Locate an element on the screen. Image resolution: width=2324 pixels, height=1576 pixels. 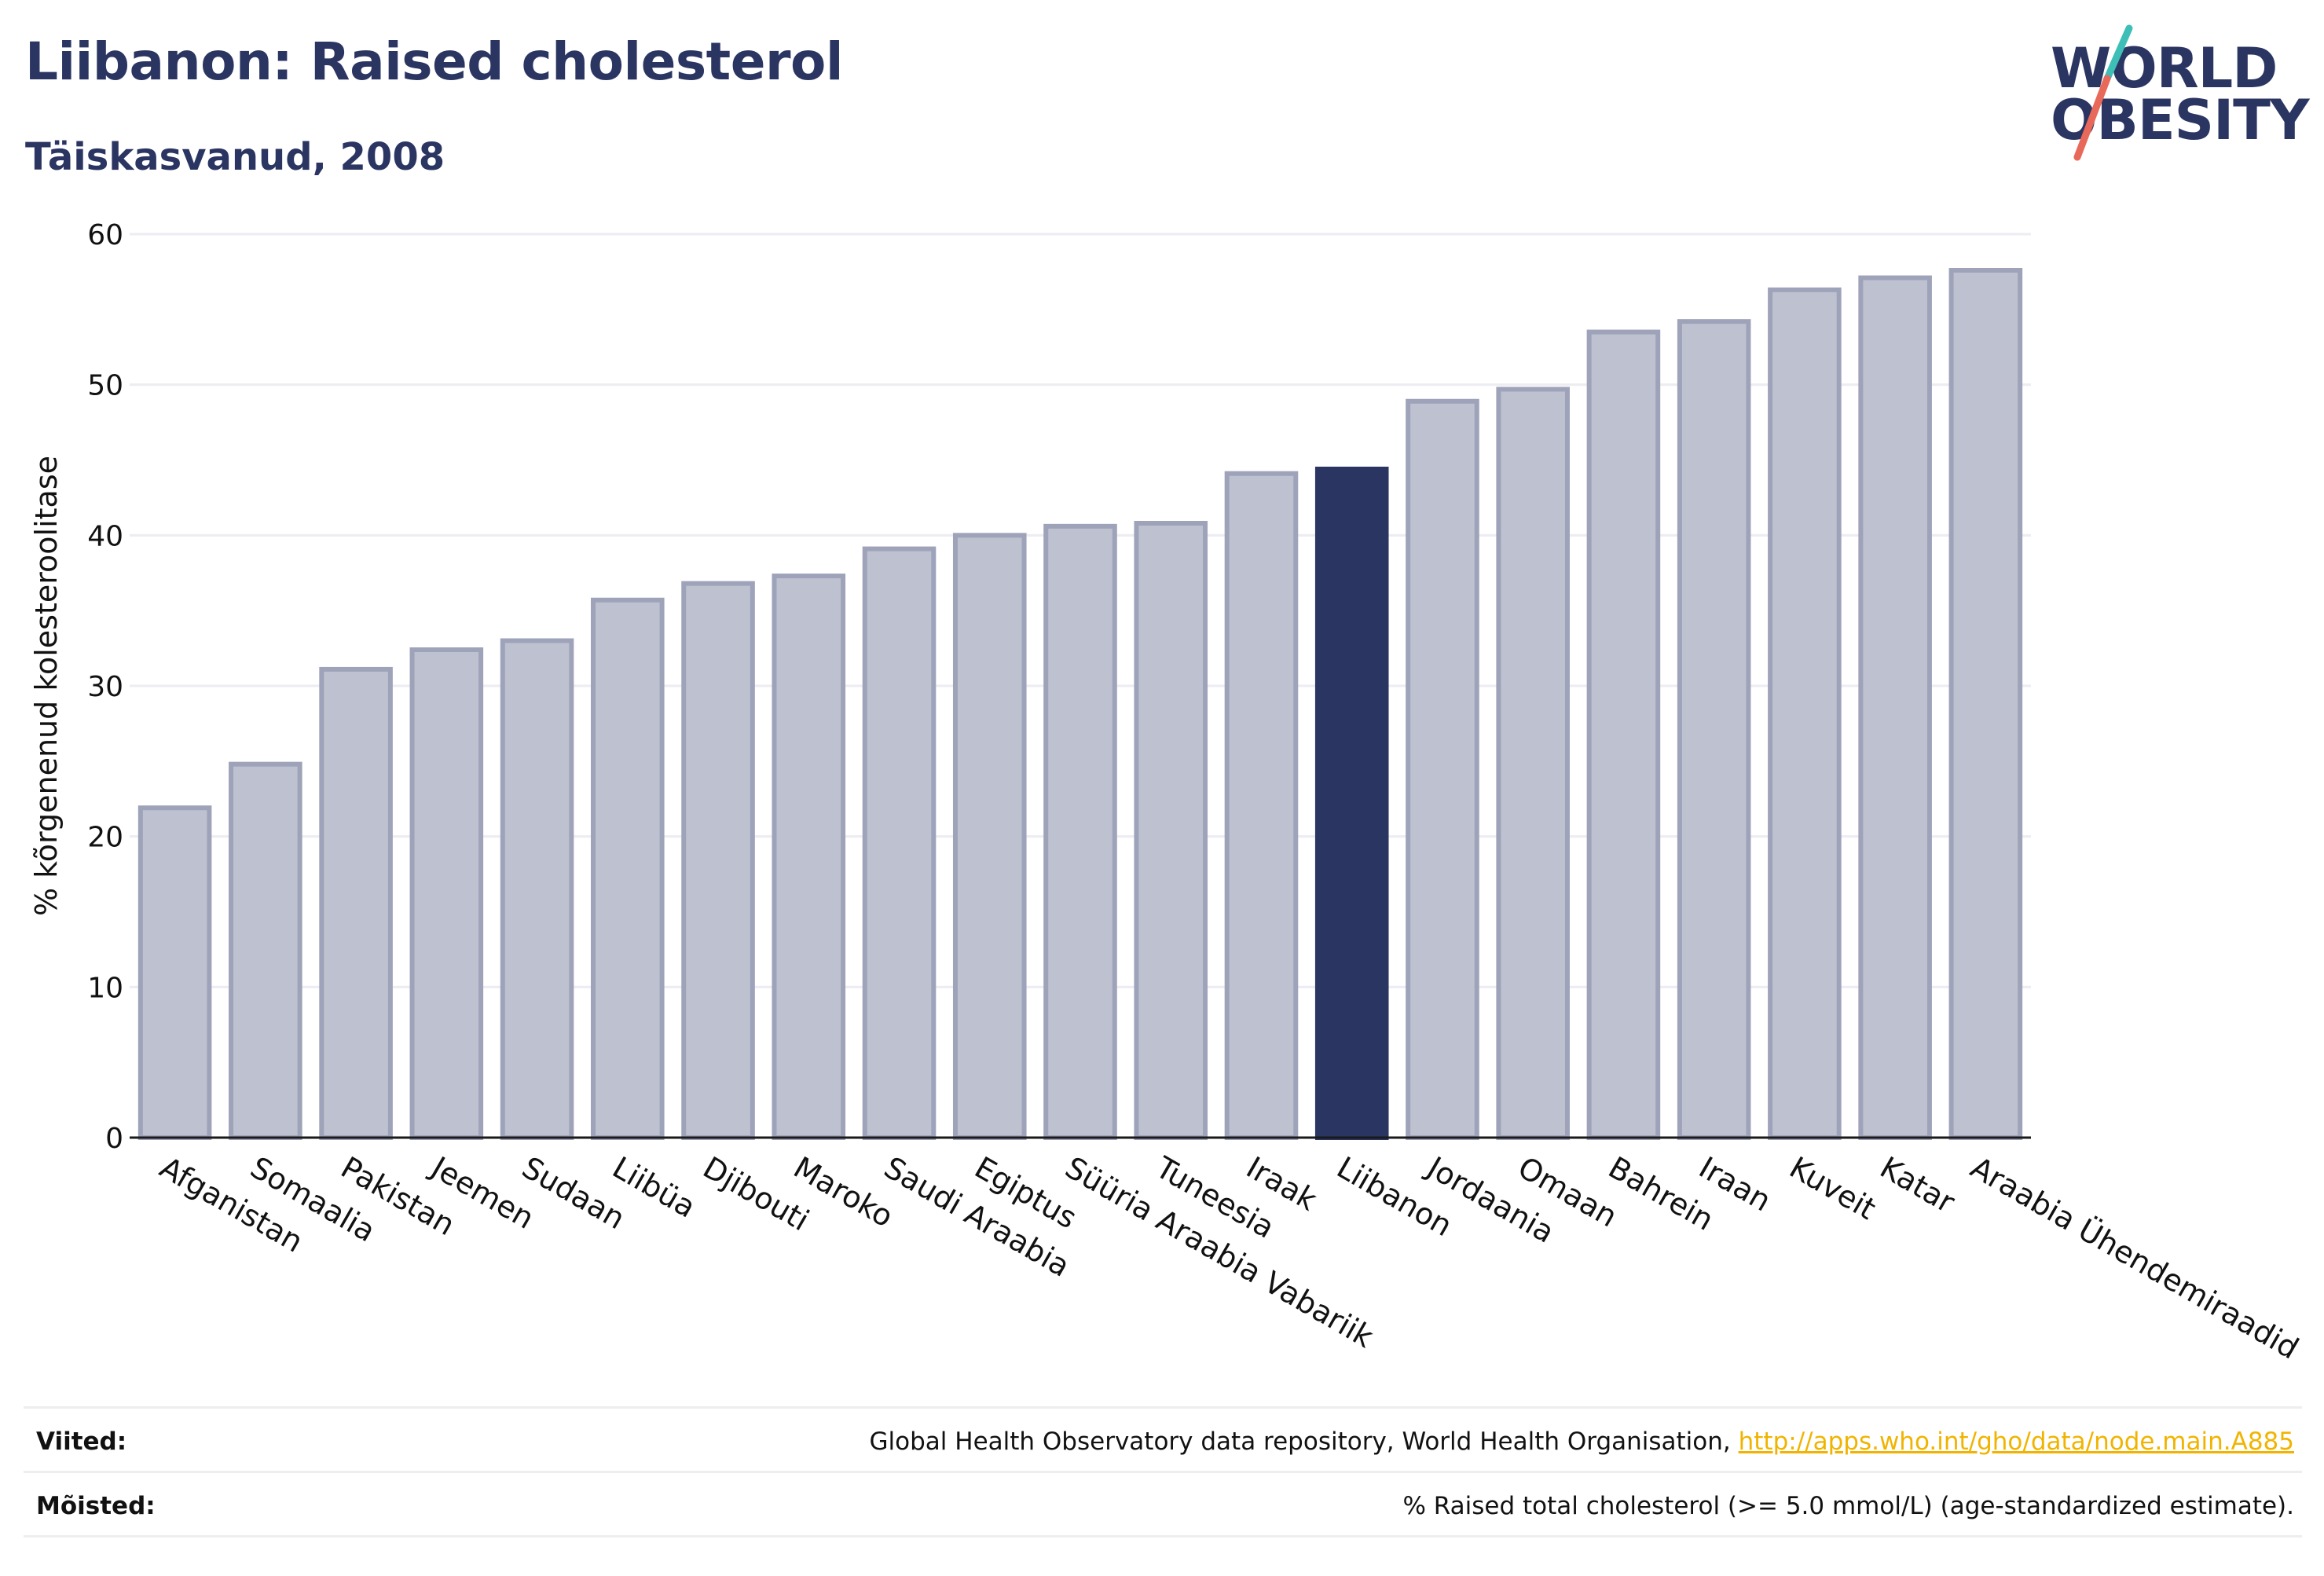
chart-title: Liibanon: Raised cholesterol is located at coordinates (434, 61).